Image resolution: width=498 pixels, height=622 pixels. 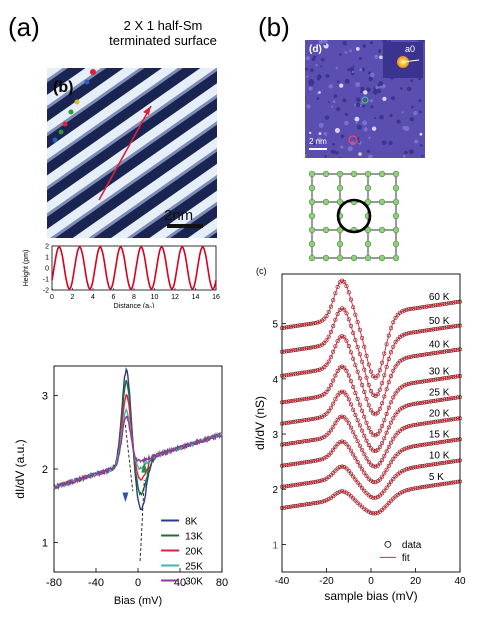 I want to click on temperature-label: 50 K, so click(x=439, y=321).